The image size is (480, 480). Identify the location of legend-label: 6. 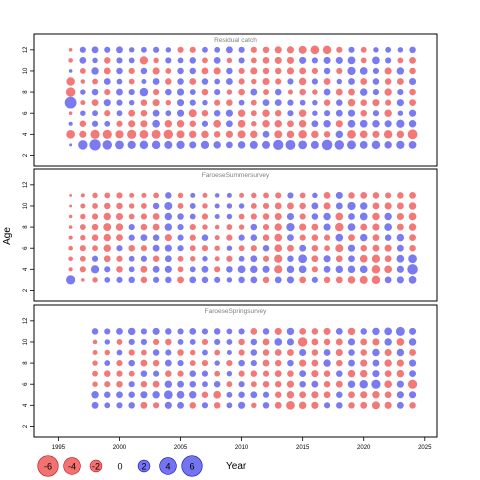
(191, 467).